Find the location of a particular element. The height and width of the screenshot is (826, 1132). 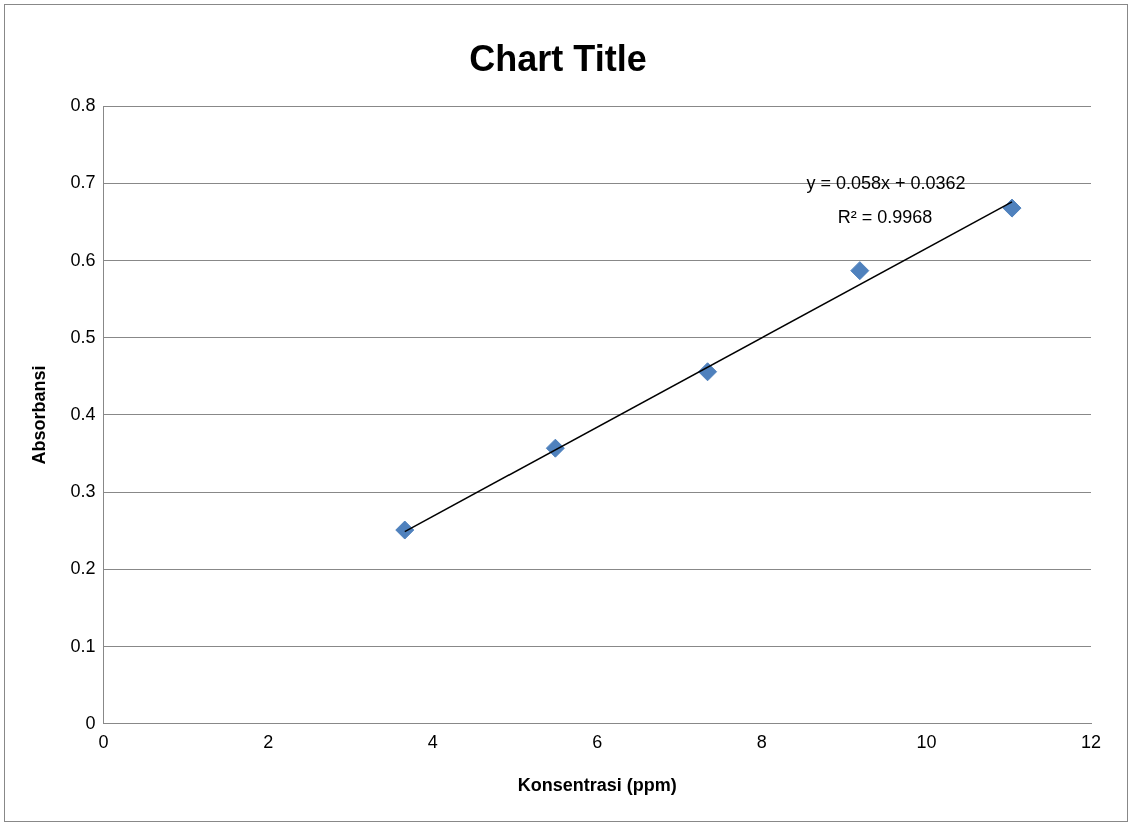

x-tick-label: 2 is located at coordinates (268, 741).